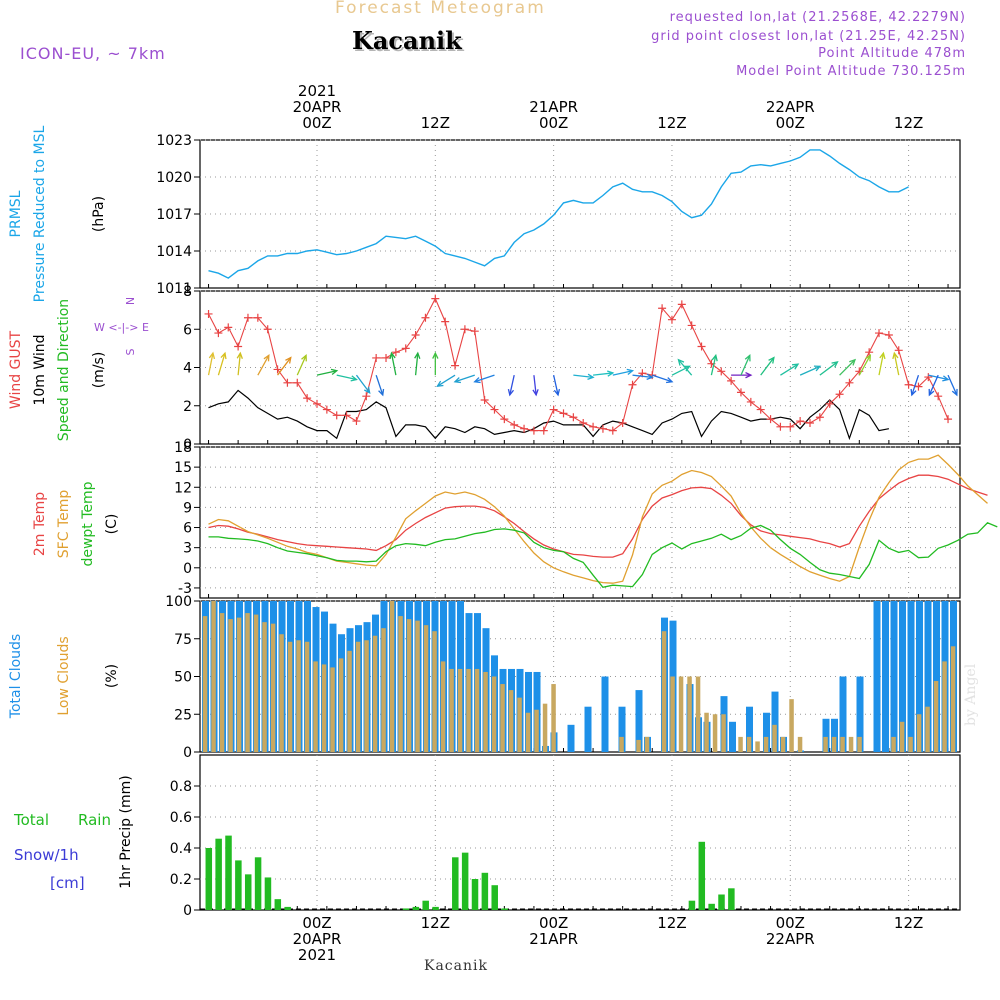 This screenshot has width=1000, height=1000. What do you see at coordinates (181, 849) in the screenshot?
I see `precip-ytick-label: 0.4` at bounding box center [181, 849].